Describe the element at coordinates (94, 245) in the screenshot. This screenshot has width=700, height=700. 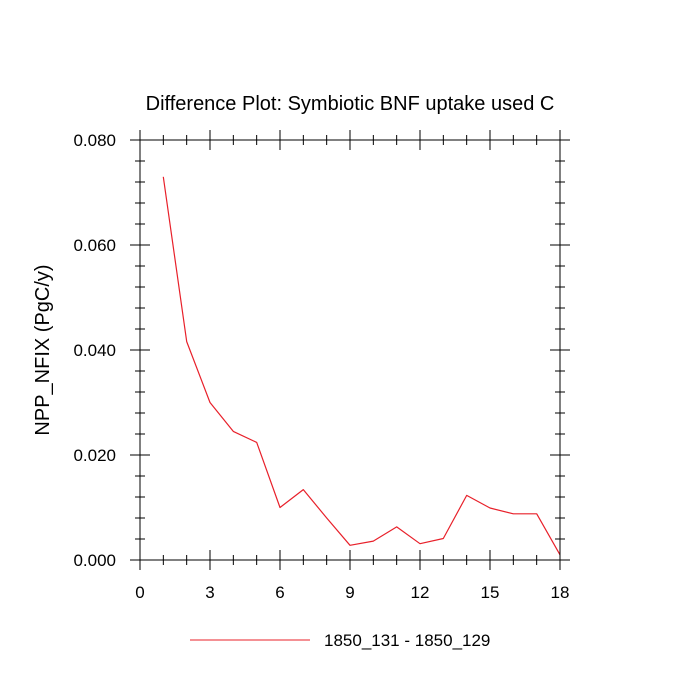
I see `y-tick-label: 0.060` at that location.